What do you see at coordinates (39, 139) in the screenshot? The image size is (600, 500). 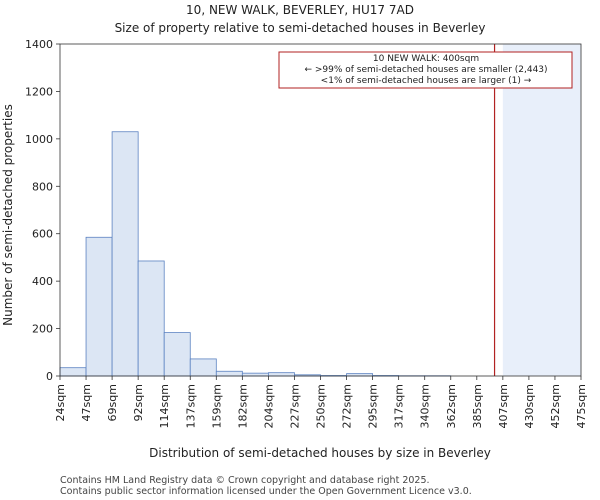 I see `y-tick-label-1000: 1000` at bounding box center [39, 139].